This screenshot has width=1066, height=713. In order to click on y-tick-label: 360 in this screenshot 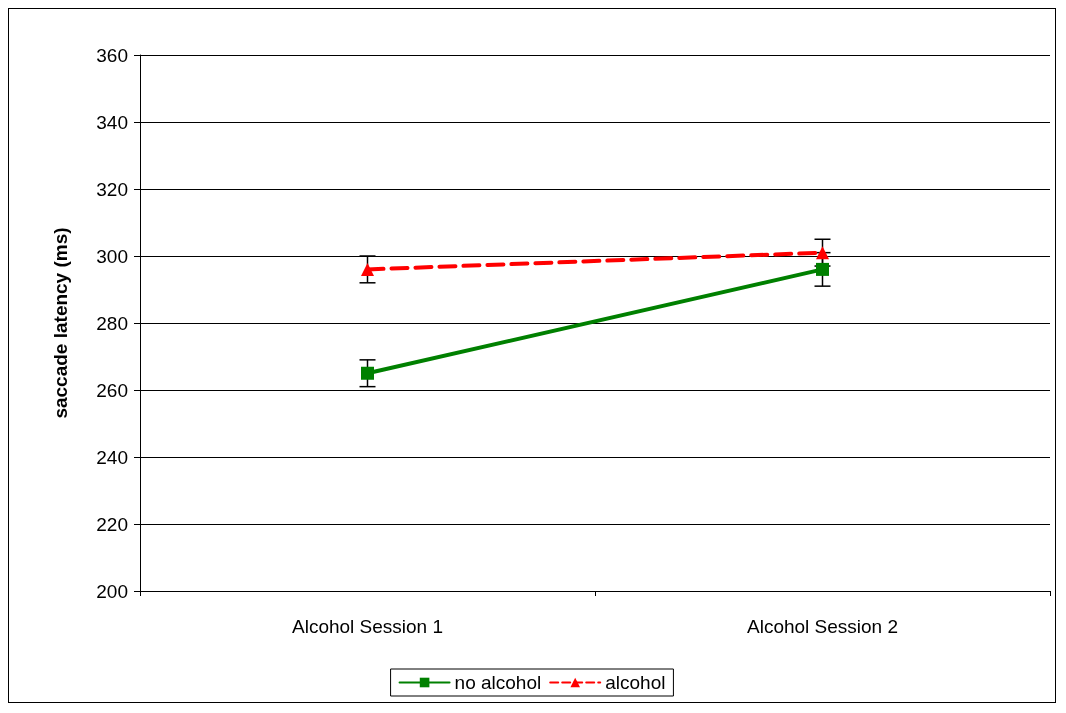, I will do `click(112, 55)`.